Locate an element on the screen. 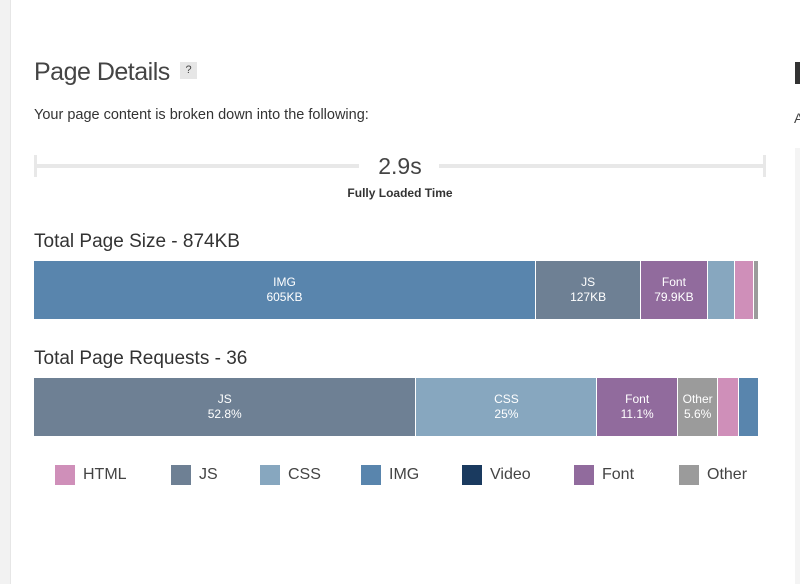 The width and height of the screenshot is (800, 584). next-panel-subtitle-fragment: A is located at coordinates (797, 118).